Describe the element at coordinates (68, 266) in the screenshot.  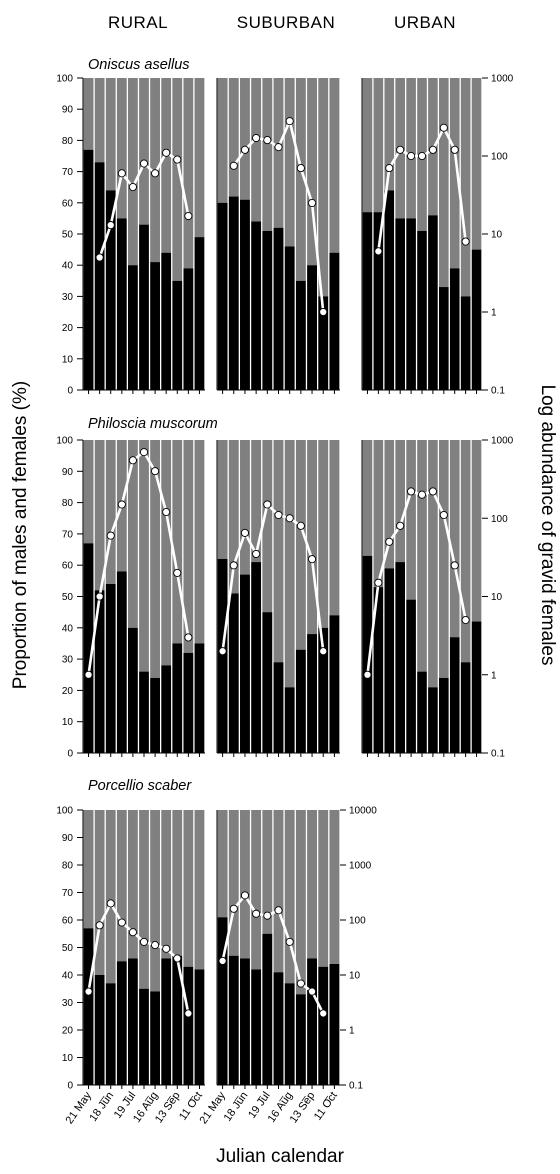
I see `y-left-tick-label: 40` at that location.